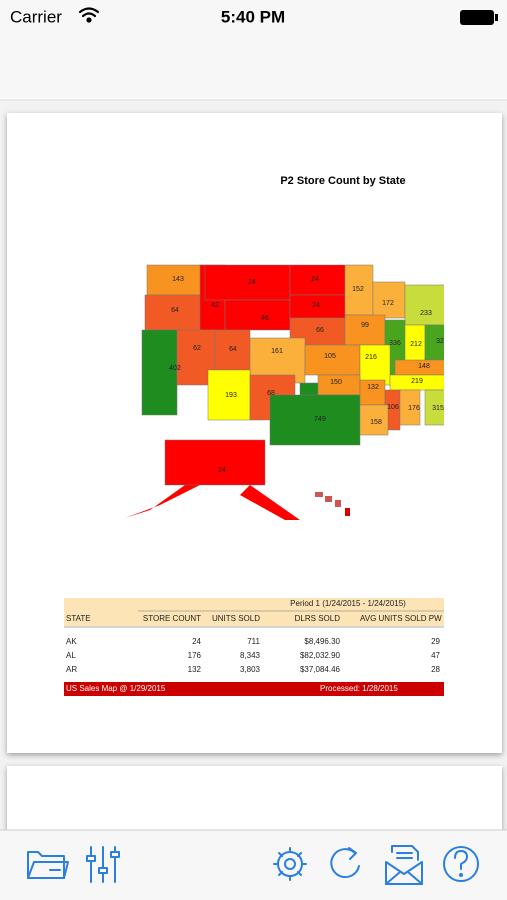 This screenshot has height=900, width=507. Describe the element at coordinates (404, 865) in the screenshot. I see `email-report-button` at that location.